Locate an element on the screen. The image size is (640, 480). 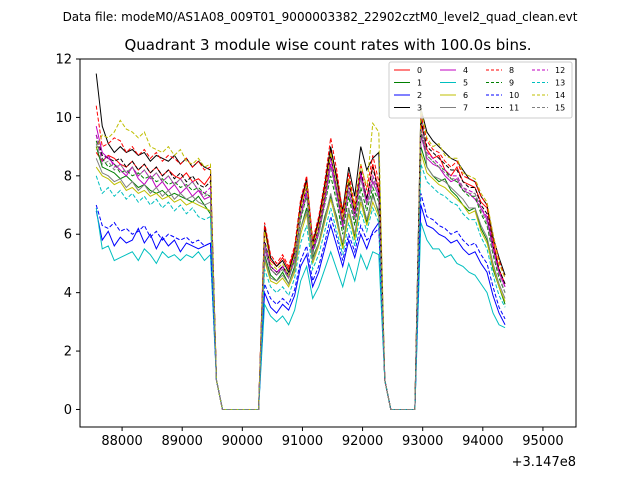
legend-label: 8 is located at coordinates (511, 70).